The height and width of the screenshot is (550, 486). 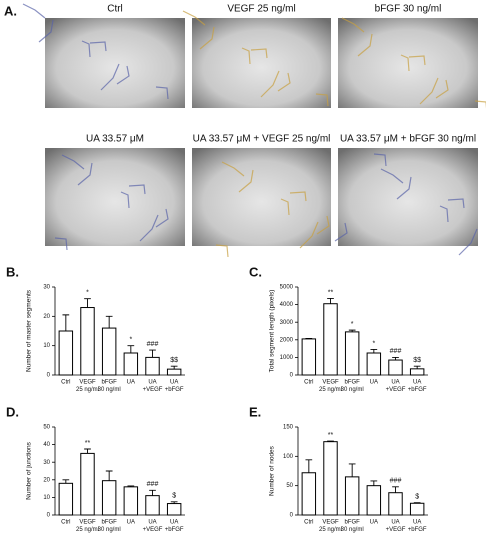 I want to click on panel-label: D., so click(x=12, y=411).